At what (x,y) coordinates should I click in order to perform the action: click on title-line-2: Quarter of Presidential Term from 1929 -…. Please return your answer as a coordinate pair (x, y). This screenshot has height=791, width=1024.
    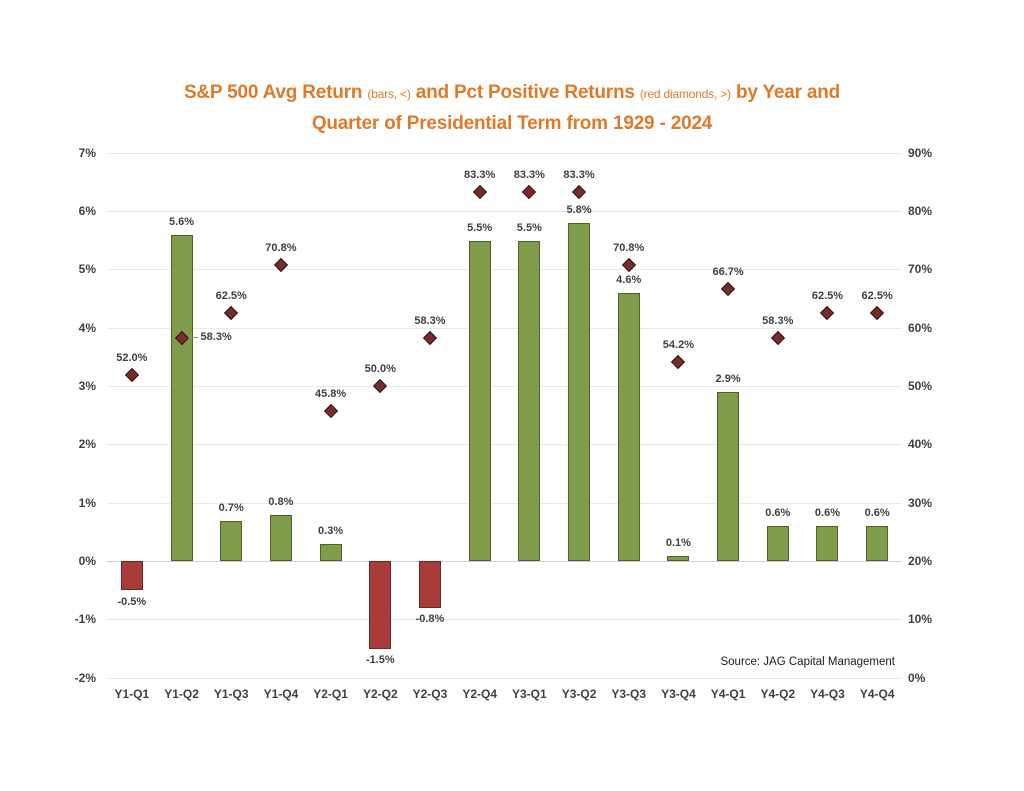
    Looking at the image, I should click on (512, 123).